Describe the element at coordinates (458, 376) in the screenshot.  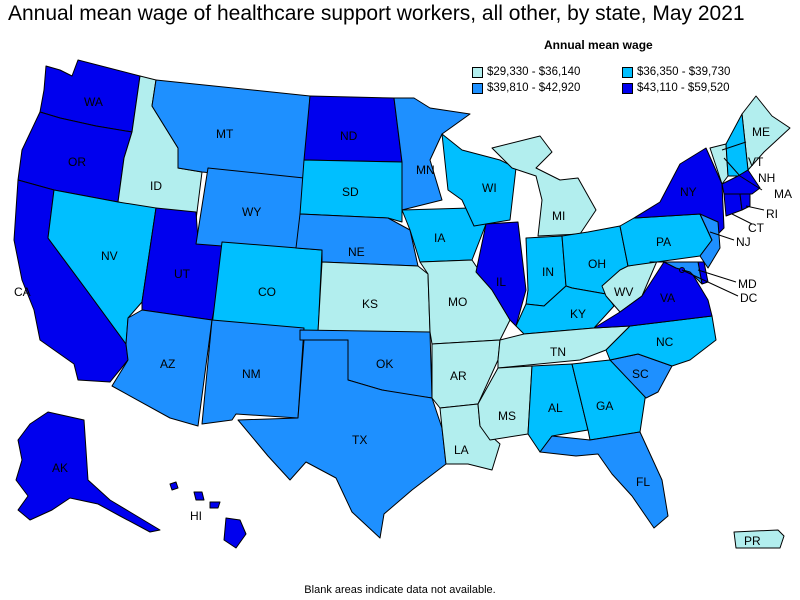
I see `label-ar: AR` at that location.